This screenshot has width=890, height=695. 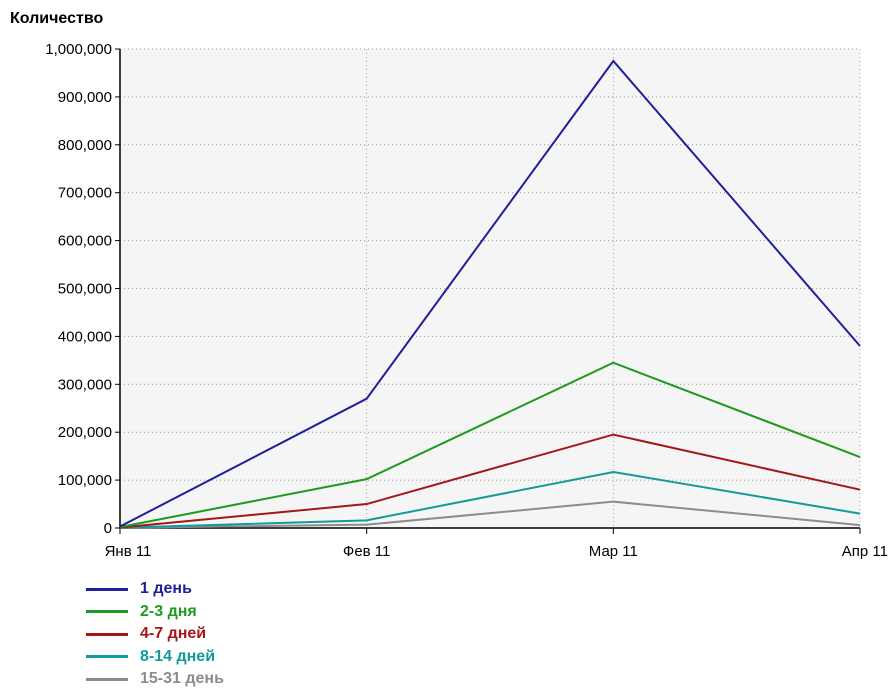 What do you see at coordinates (178, 656) in the screenshot?
I see `legend-label: 8-14 дней` at bounding box center [178, 656].